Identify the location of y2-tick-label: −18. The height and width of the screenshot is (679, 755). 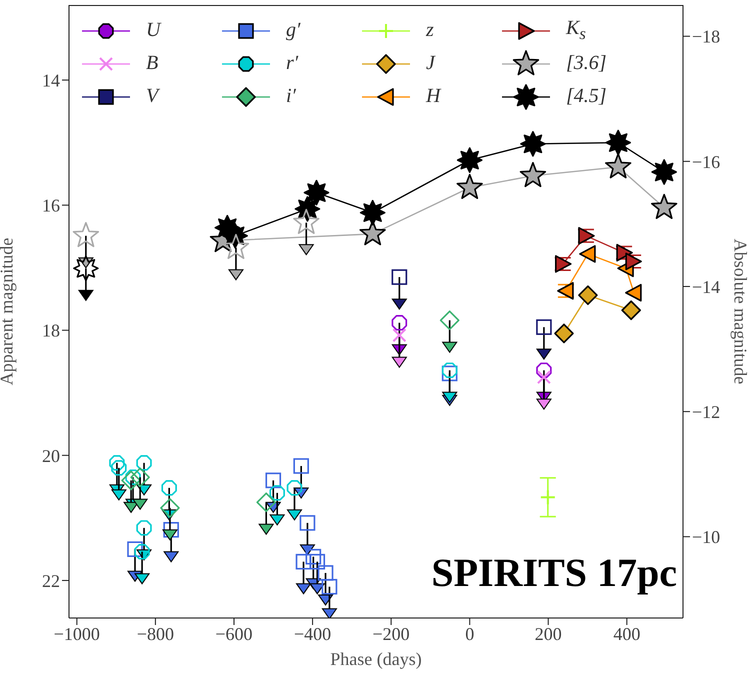
(706, 36).